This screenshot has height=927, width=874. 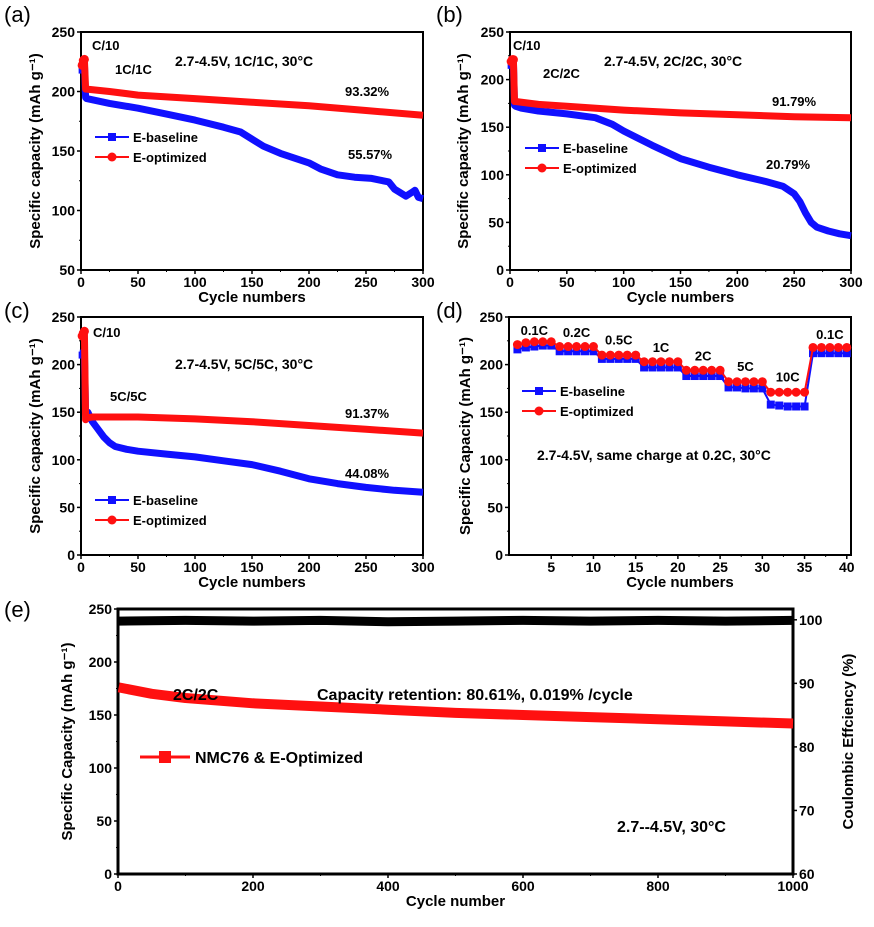 What do you see at coordinates (542, 168) in the screenshot?
I see `legend-marker-circle` at bounding box center [542, 168].